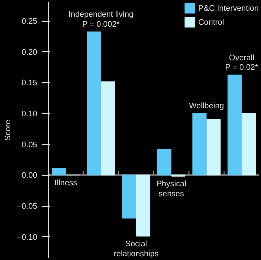 The height and width of the screenshot is (260, 261). What do you see at coordinates (211, 22) in the screenshot?
I see `legend-label: Control` at bounding box center [211, 22].